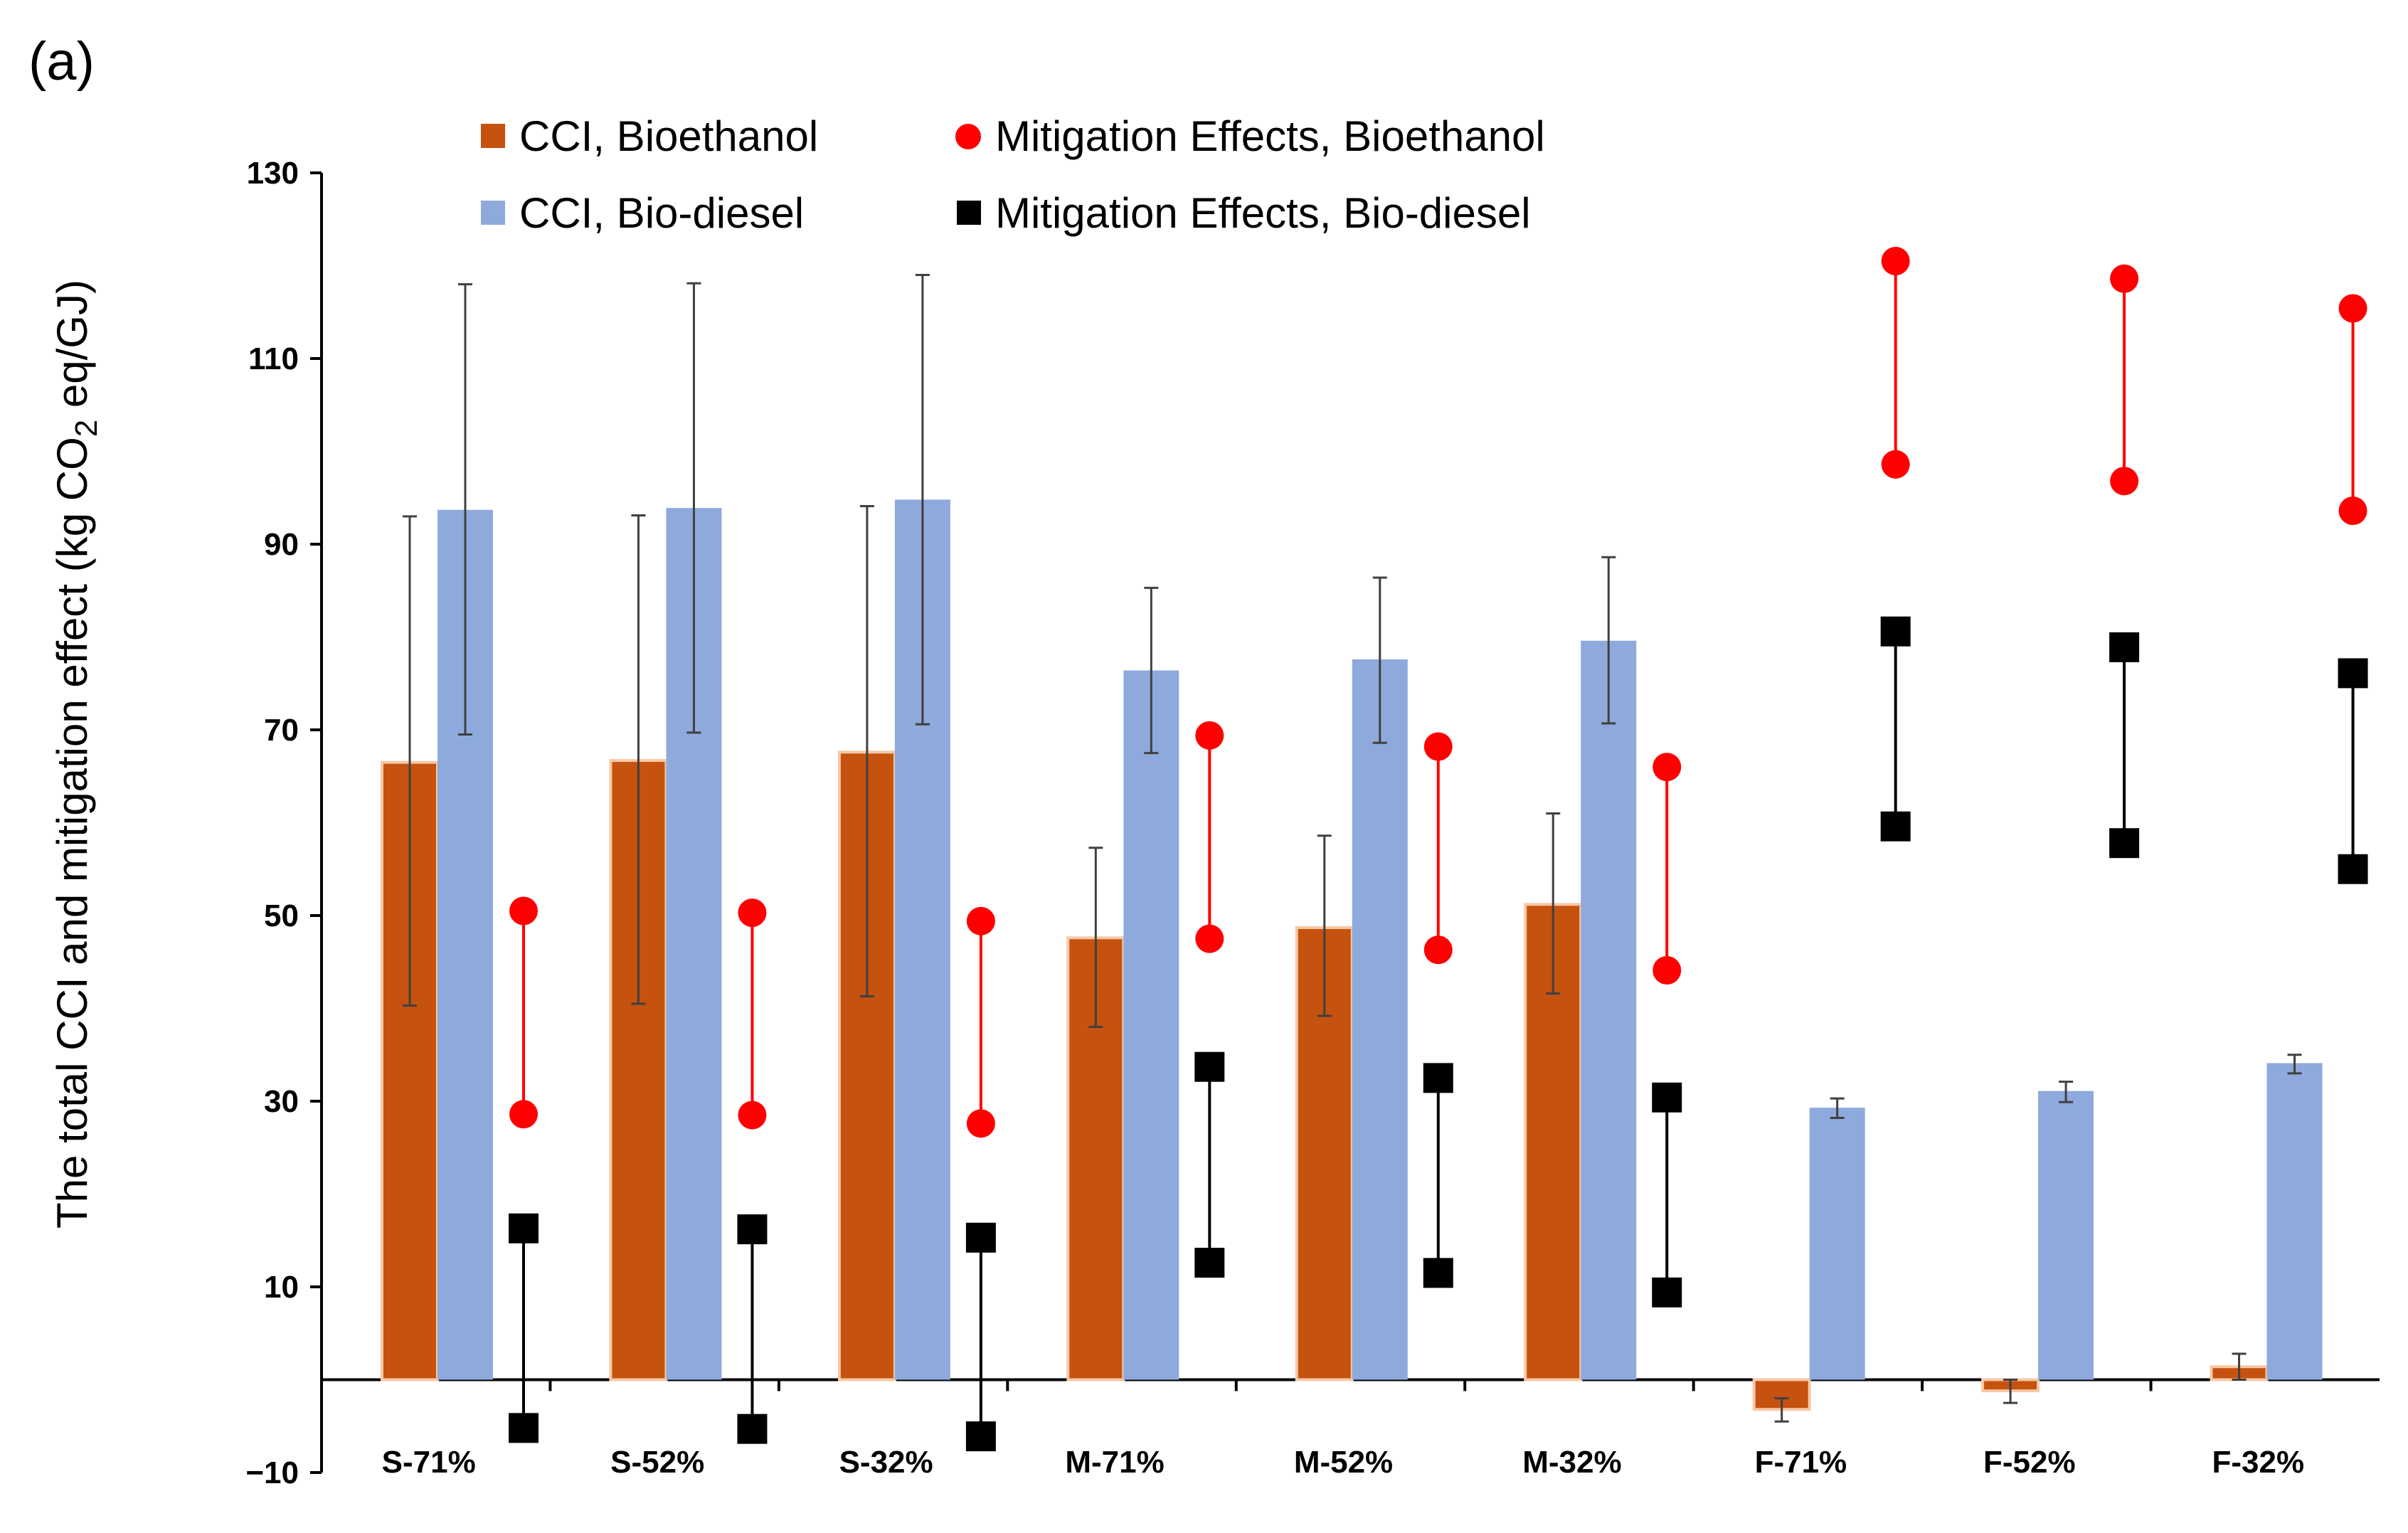 The image size is (2408, 1533). Describe the element at coordinates (1801, 1462) in the screenshot. I see `x-tick-label: F-71%` at that location.